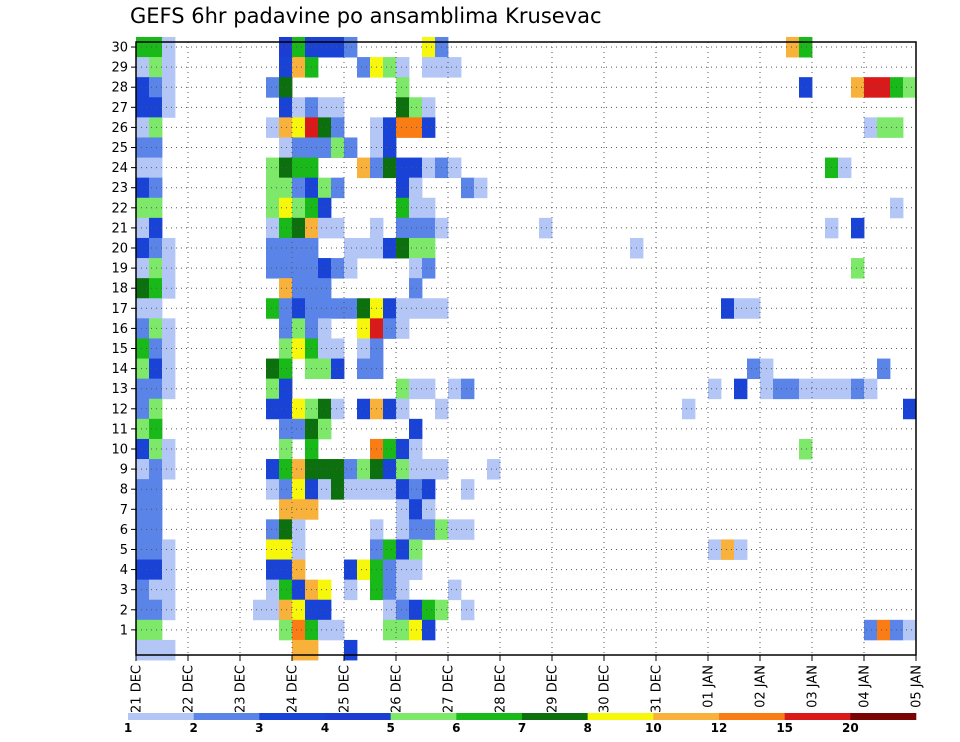 This screenshot has width=960, height=742. I want to click on y-tick-label: 25, so click(119, 148).